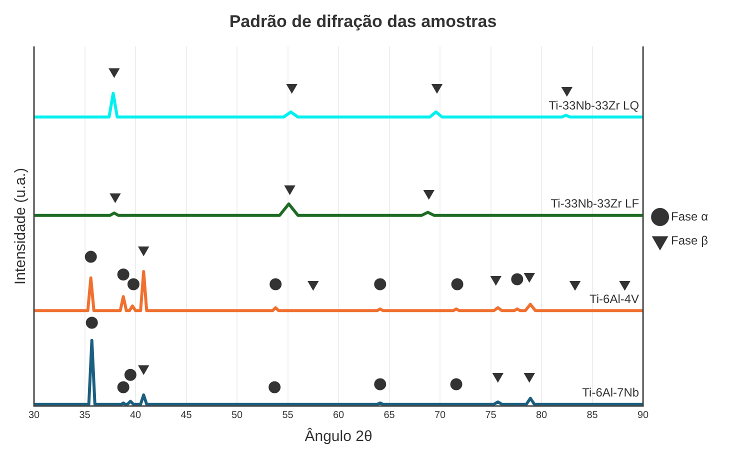 The height and width of the screenshot is (458, 736). I want to click on series-label: Ti-33Nb-33Zr LQ, so click(594, 105).